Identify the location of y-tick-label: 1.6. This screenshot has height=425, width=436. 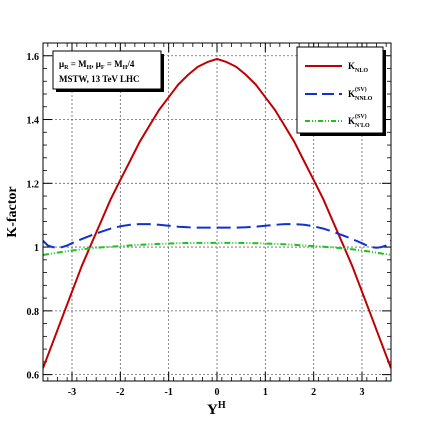
(33, 57).